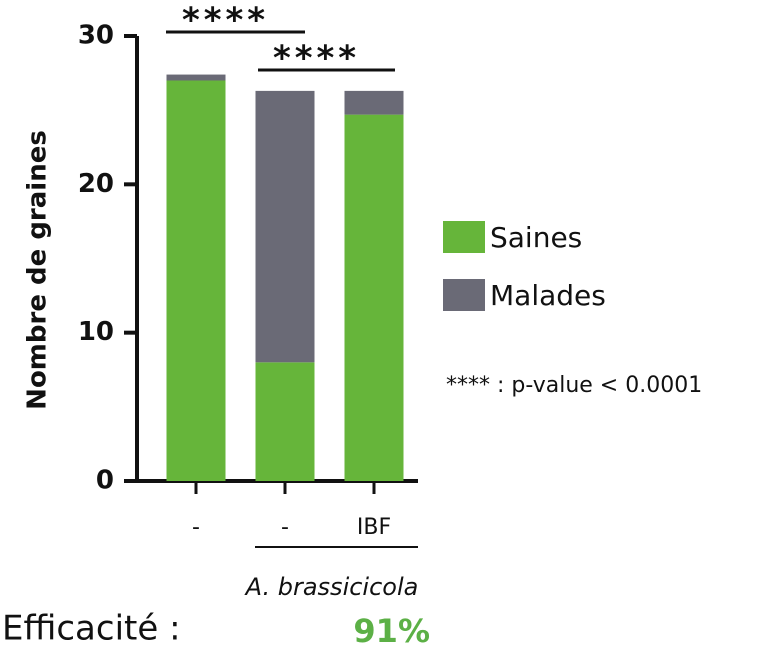 This screenshot has height=660, width=773. Describe the element at coordinates (536, 237) in the screenshot. I see `legend-label: Saines` at that location.